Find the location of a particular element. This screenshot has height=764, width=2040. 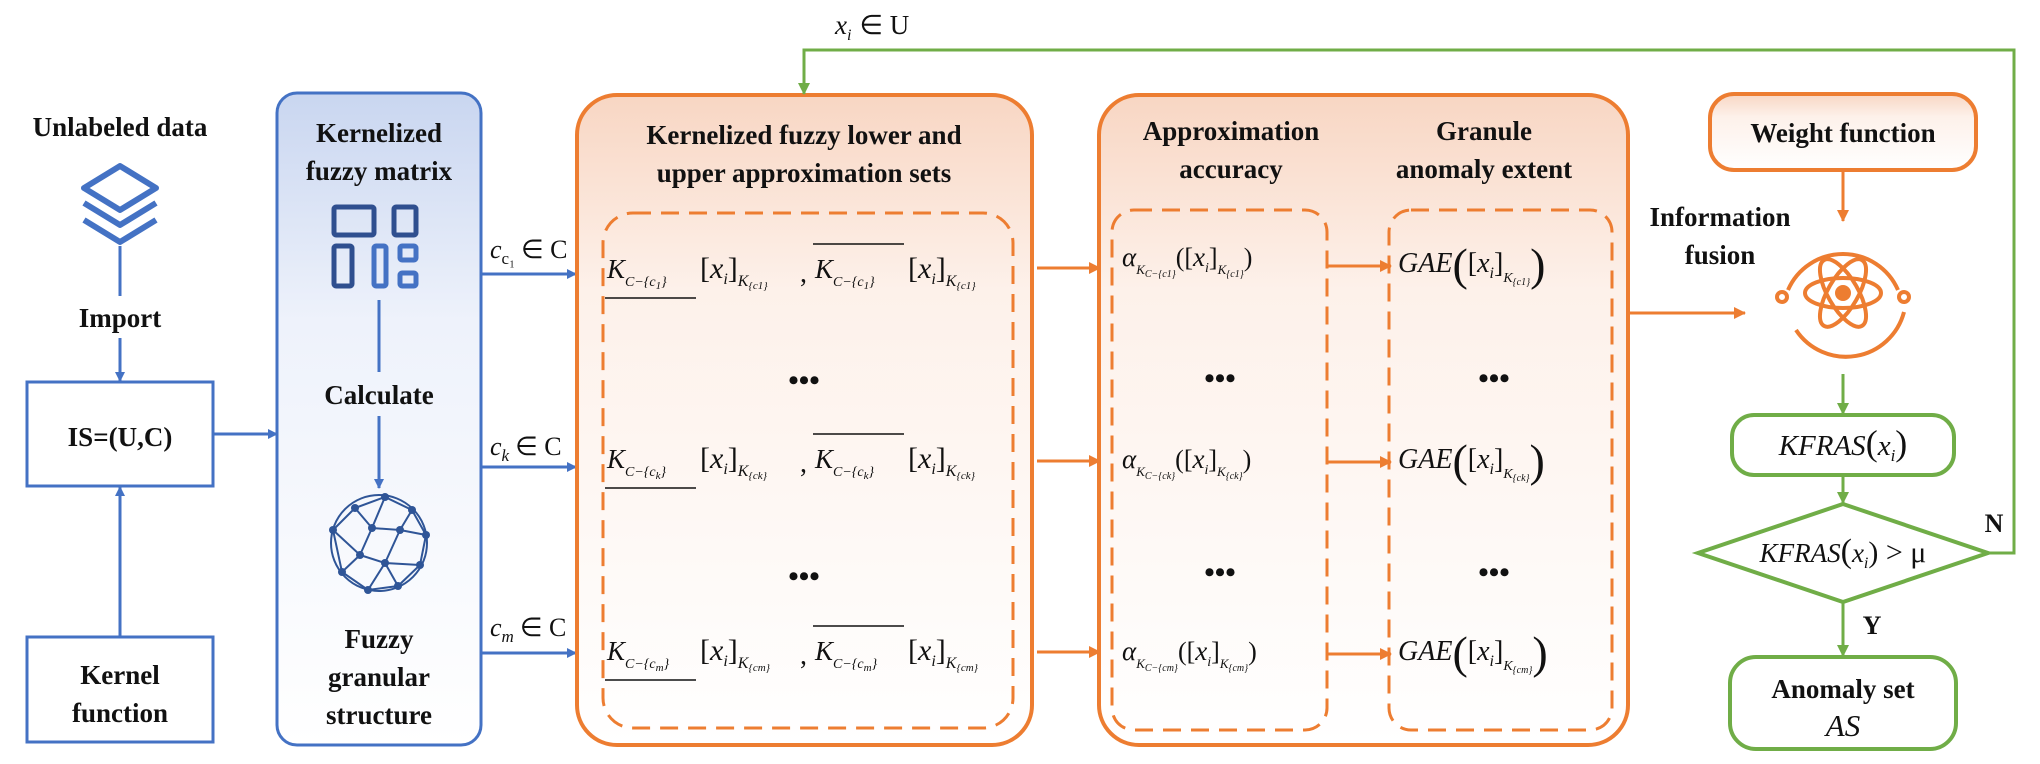

accuracy-title-line1: Approximation is located at coordinates (1231, 131).